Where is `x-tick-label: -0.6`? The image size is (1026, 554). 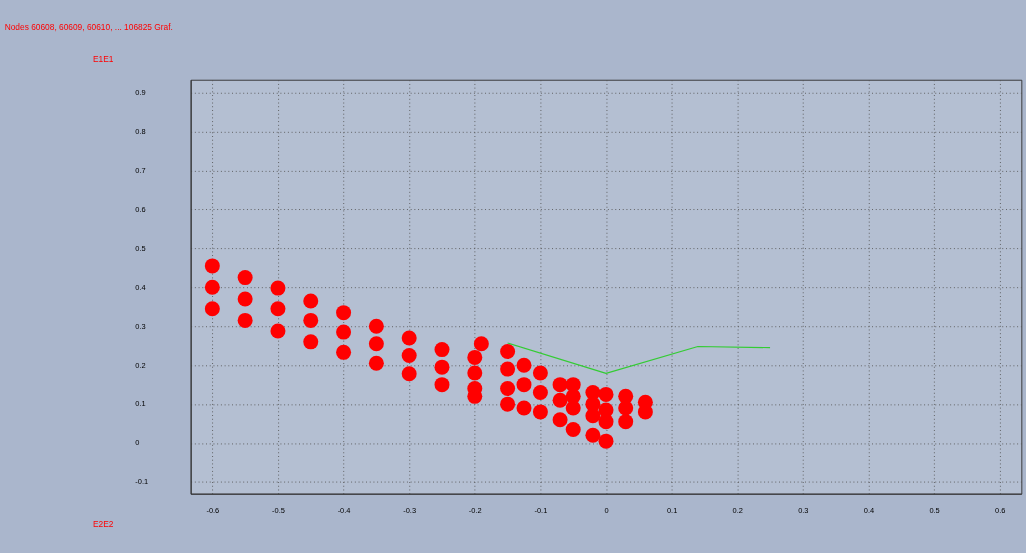 x-tick-label: -0.6 is located at coordinates (213, 510).